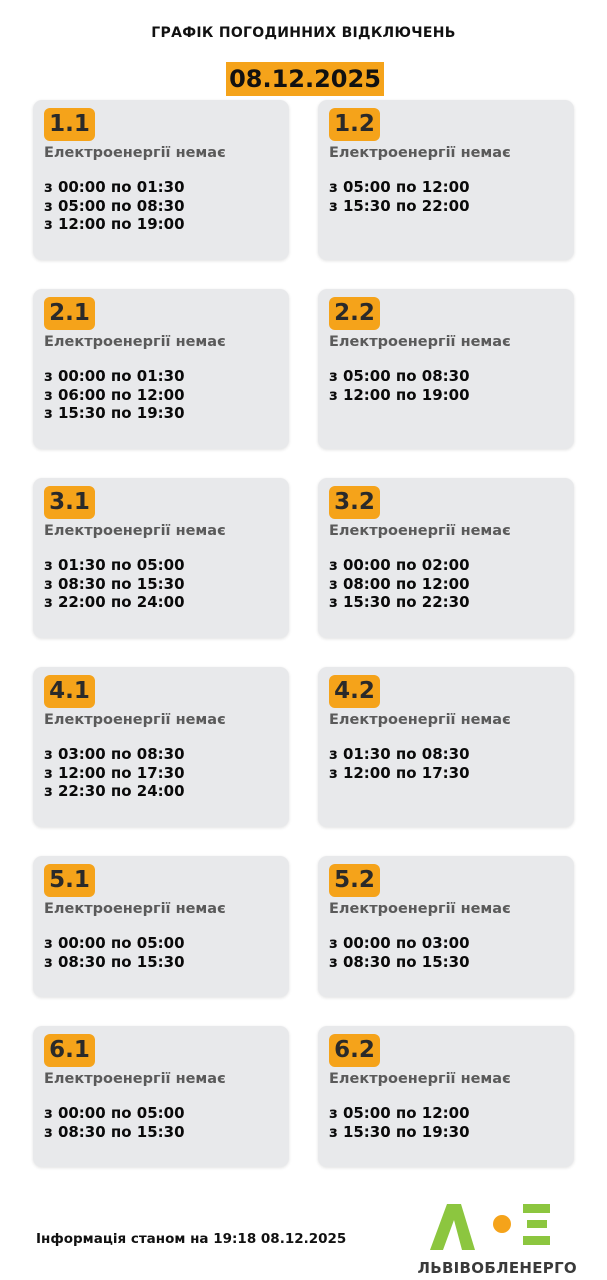 This screenshot has height=1280, width=607. I want to click on page-title: ГРАФІК ПОГОДИННИХ ВІДКЛЮЧЕНЬ, so click(303, 33).